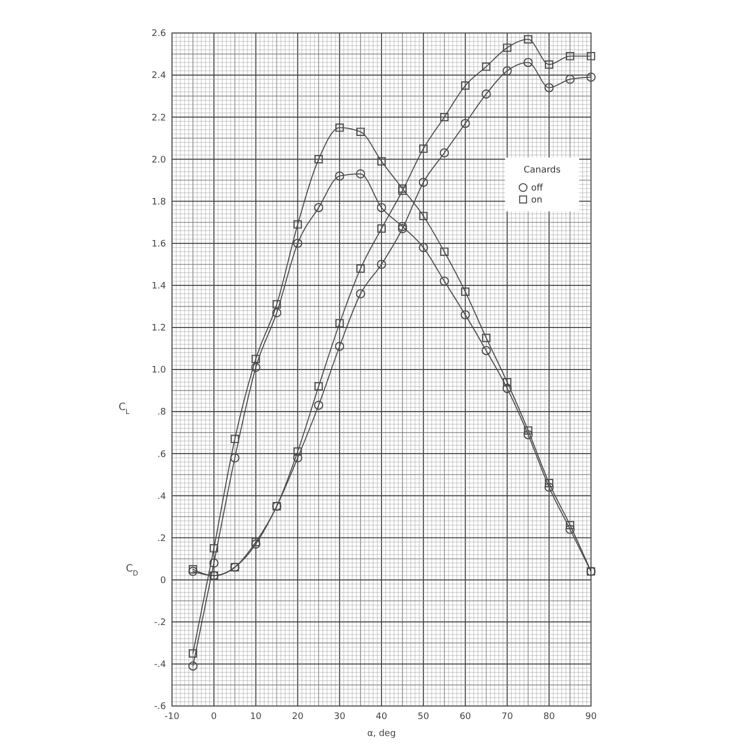 This screenshot has height=750, width=733. Describe the element at coordinates (507, 717) in the screenshot. I see `x-tick-label: 70` at that location.